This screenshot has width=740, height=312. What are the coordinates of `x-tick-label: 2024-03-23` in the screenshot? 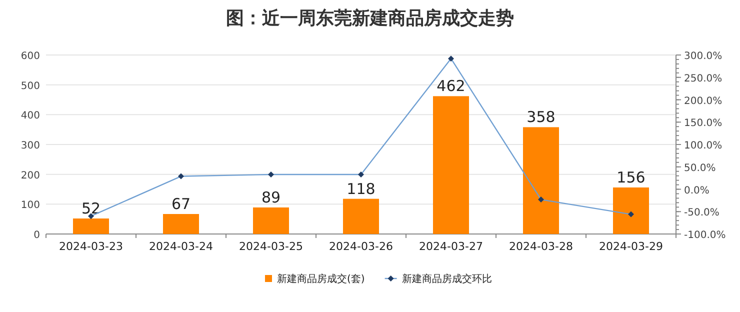 It's located at (91, 246).